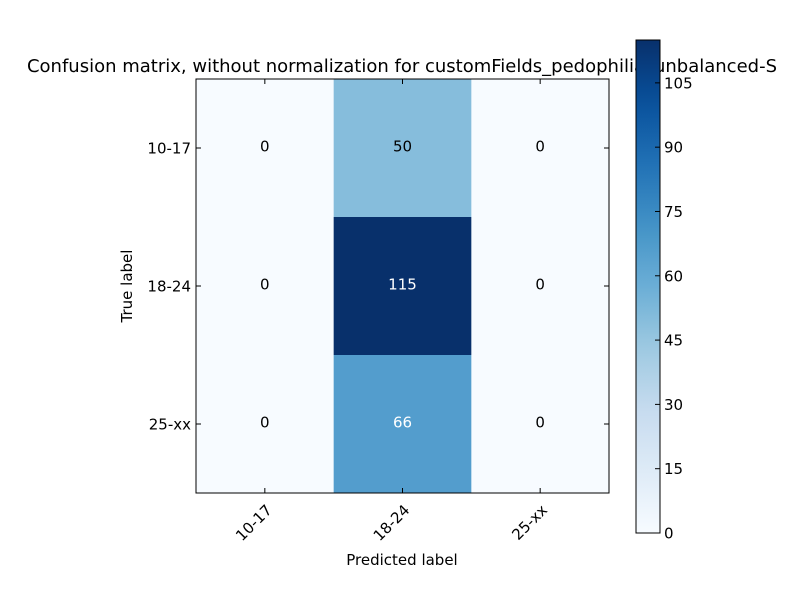 The height and width of the screenshot is (600, 800). What do you see at coordinates (678, 83) in the screenshot?
I see `colorbar-tick-label: 105` at bounding box center [678, 83].